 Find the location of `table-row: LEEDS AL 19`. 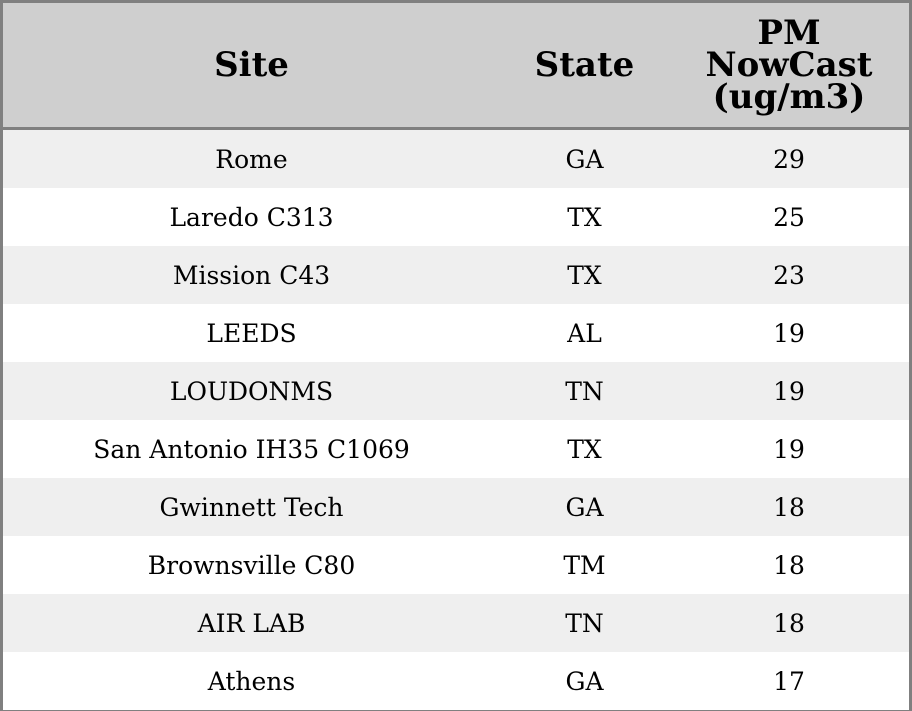

table-row: LEEDS AL 19 is located at coordinates (456, 333).